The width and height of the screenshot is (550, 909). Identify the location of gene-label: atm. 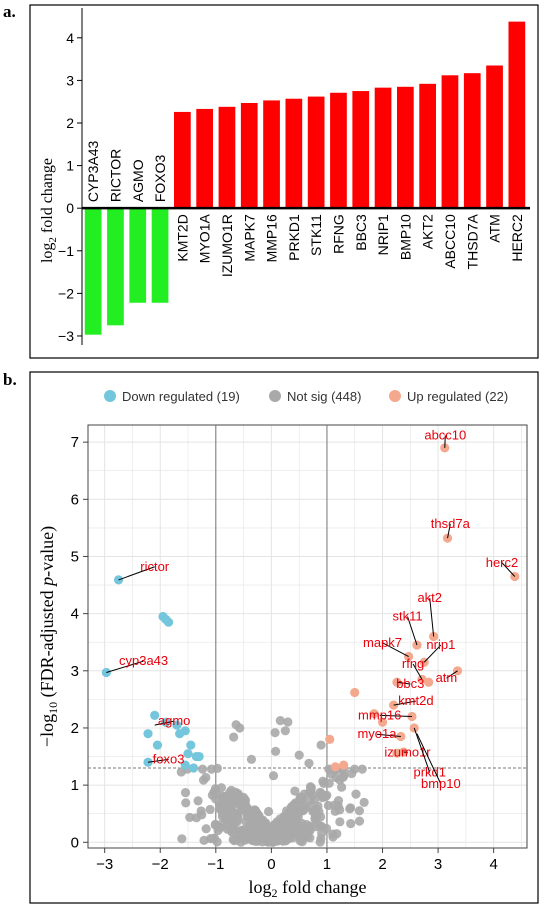
(447, 677).